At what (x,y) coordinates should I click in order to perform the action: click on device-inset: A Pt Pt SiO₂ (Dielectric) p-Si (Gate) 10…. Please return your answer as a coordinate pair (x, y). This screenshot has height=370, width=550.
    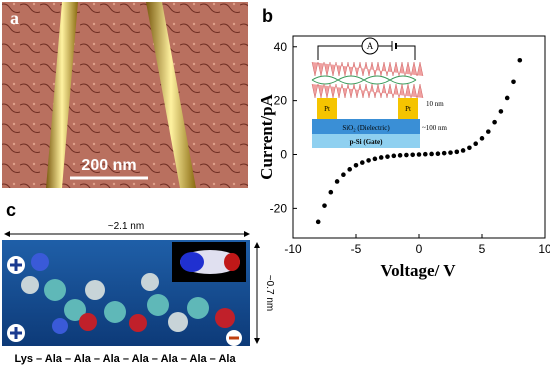
    Looking at the image, I should click on (379, 92).